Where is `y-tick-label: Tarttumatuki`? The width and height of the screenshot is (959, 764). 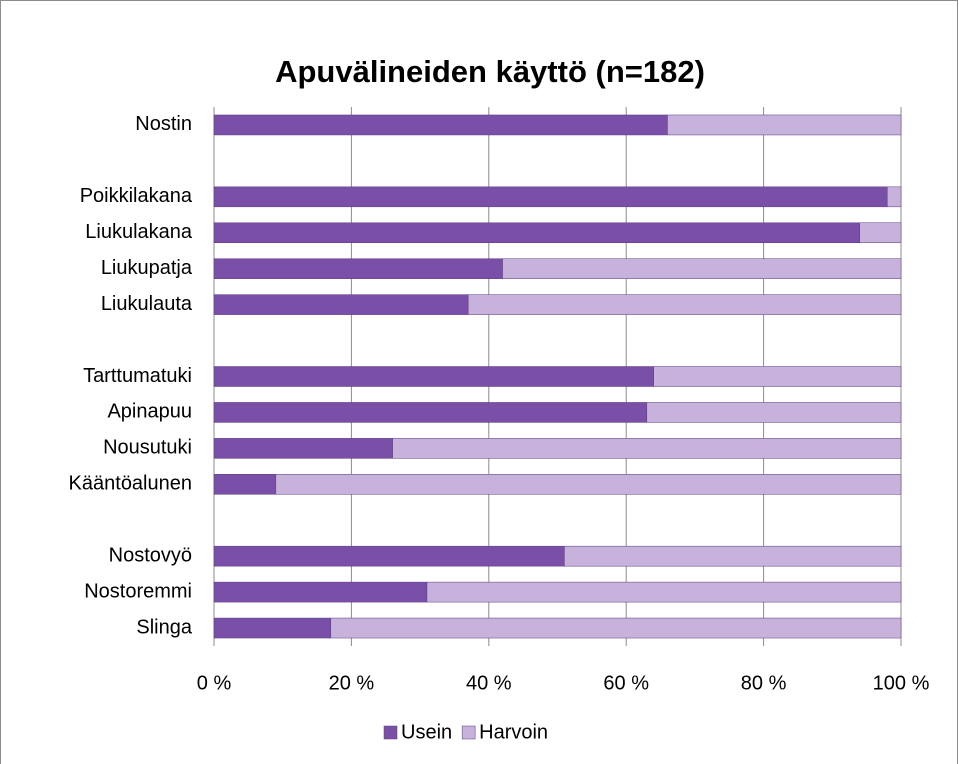 y-tick-label: Tarttumatuki is located at coordinates (137, 376).